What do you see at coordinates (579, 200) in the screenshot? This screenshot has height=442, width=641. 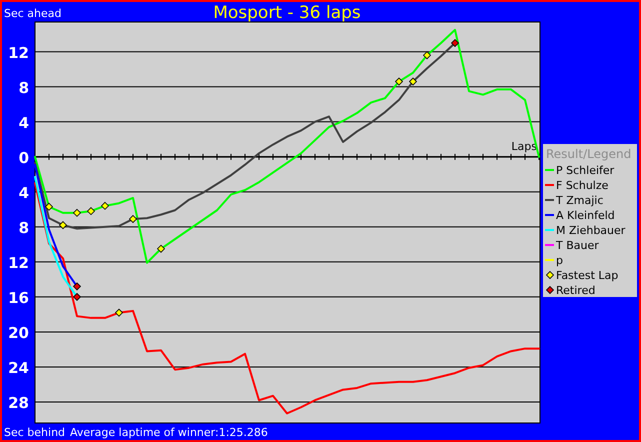 I see `legend-label: T Zmajic` at bounding box center [579, 200].